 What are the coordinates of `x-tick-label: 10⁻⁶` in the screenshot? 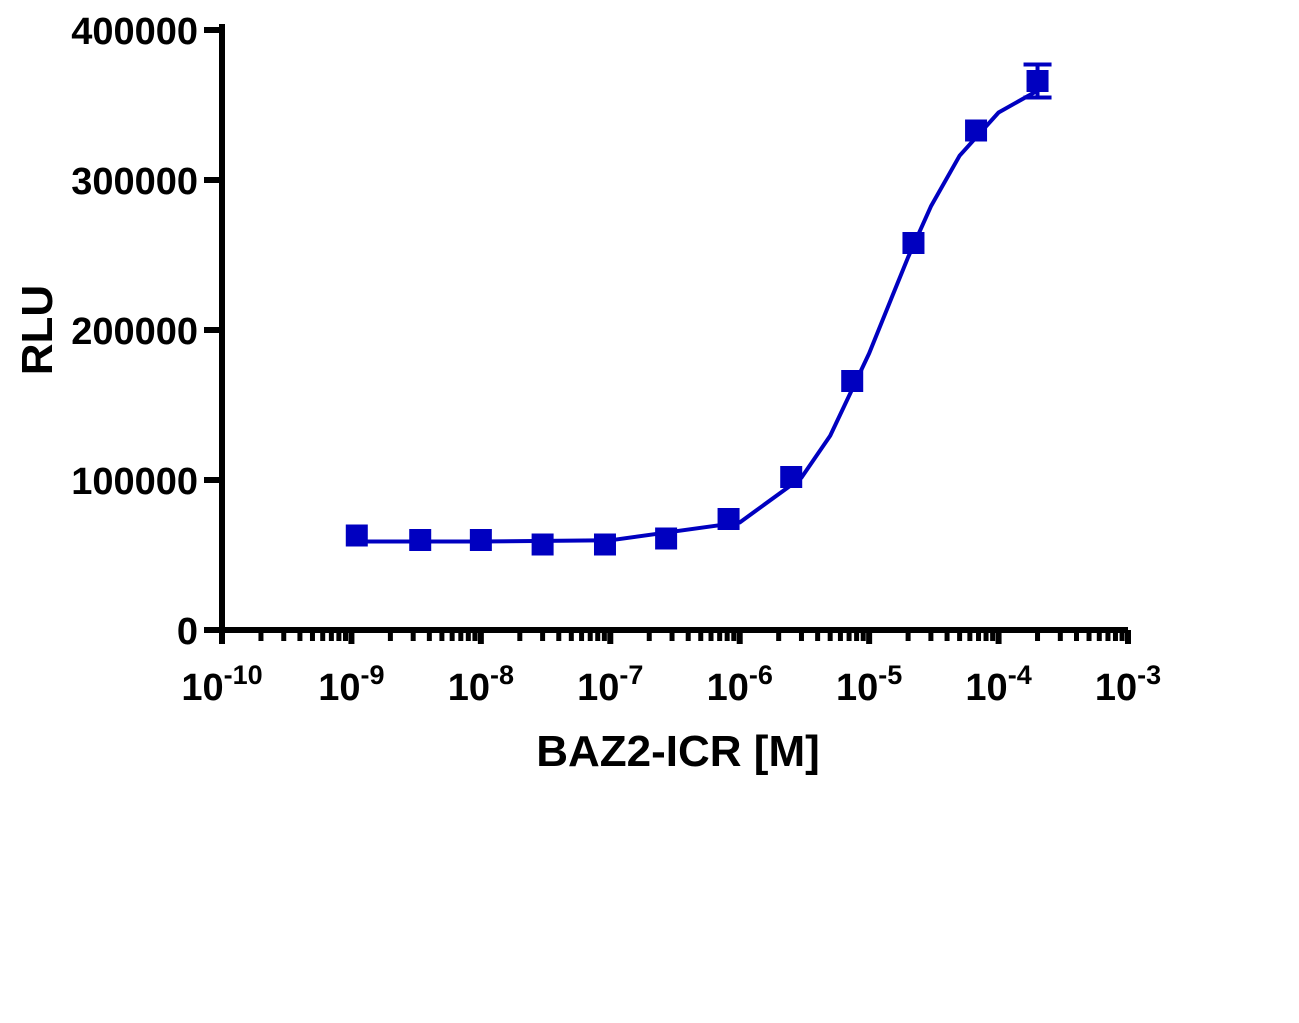 It's located at (740, 684).